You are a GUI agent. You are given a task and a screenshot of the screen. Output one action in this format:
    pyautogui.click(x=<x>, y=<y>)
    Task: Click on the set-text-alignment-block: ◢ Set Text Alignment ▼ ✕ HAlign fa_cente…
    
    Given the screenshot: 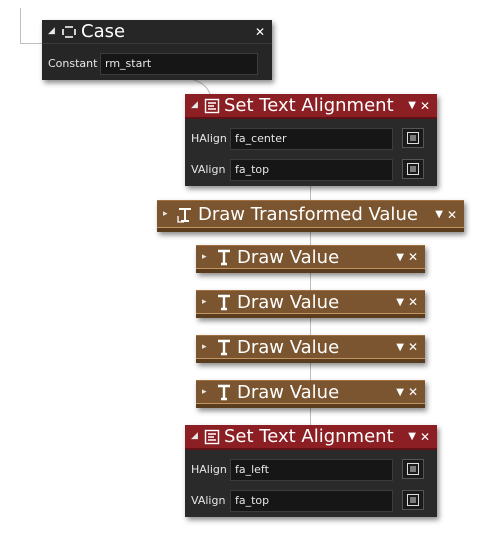 What is the action you would take?
    pyautogui.click(x=311, y=140)
    